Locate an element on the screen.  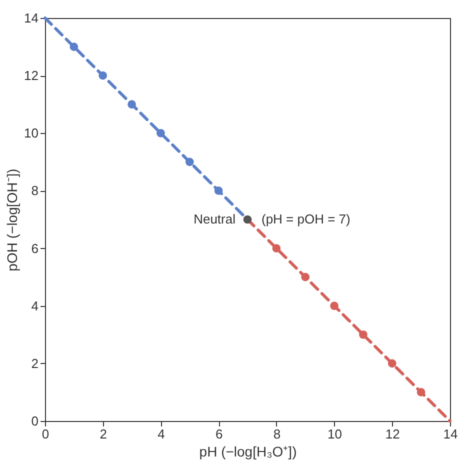
x-tick-label: 8 is located at coordinates (277, 434).